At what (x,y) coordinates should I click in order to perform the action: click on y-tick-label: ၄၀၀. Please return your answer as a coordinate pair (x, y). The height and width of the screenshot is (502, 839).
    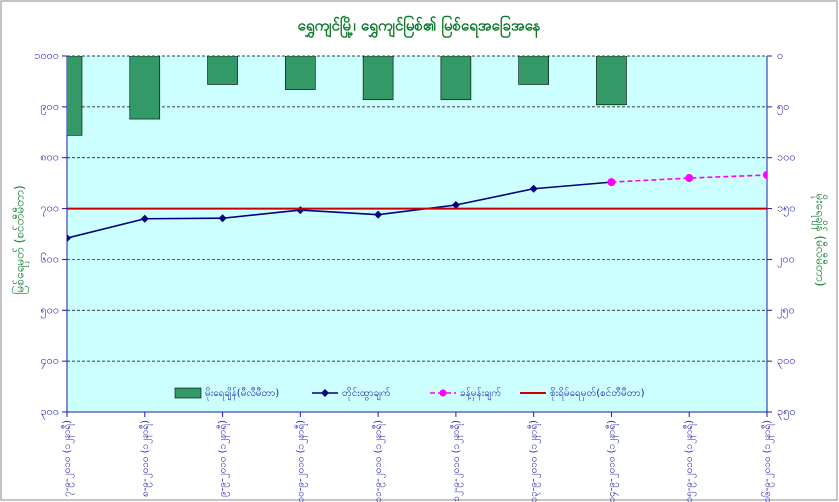
    Looking at the image, I should click on (49, 361).